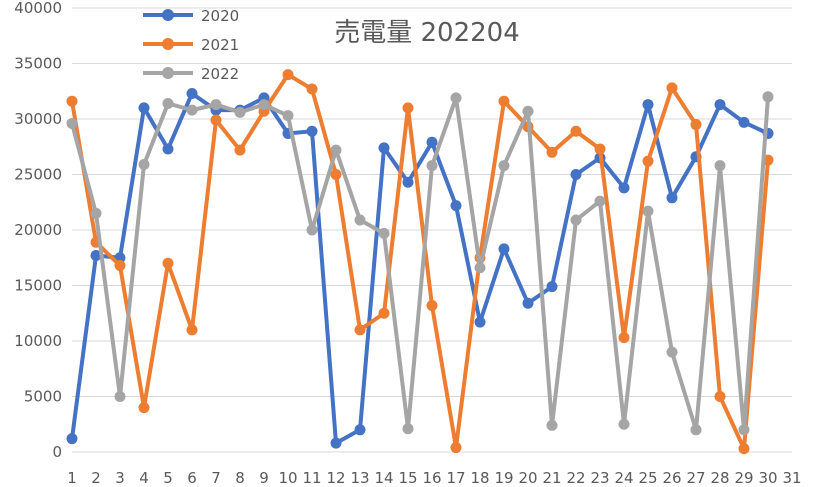 Image resolution: width=813 pixels, height=487 pixels. What do you see at coordinates (264, 478) in the screenshot?
I see `x-tick-label: 9` at bounding box center [264, 478].